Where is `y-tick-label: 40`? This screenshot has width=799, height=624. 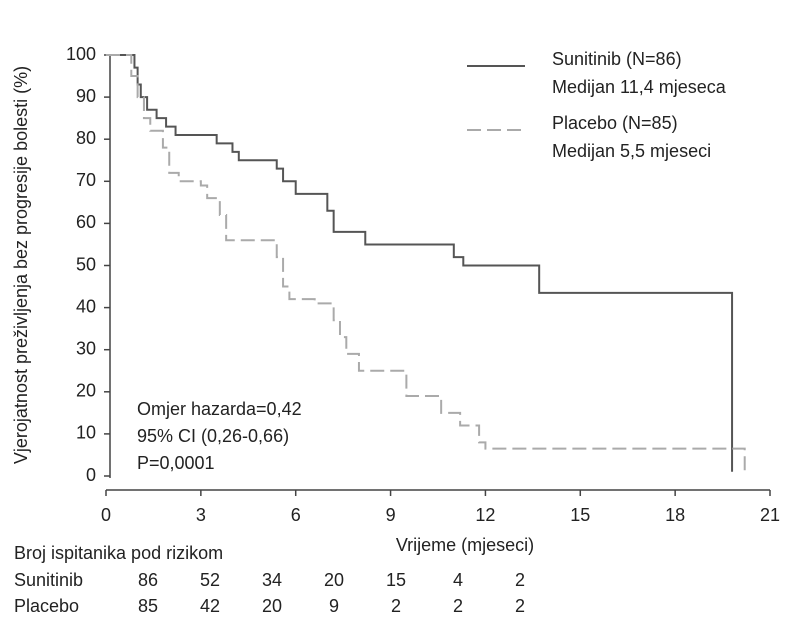 y-tick-label: 40 is located at coordinates (86, 306).